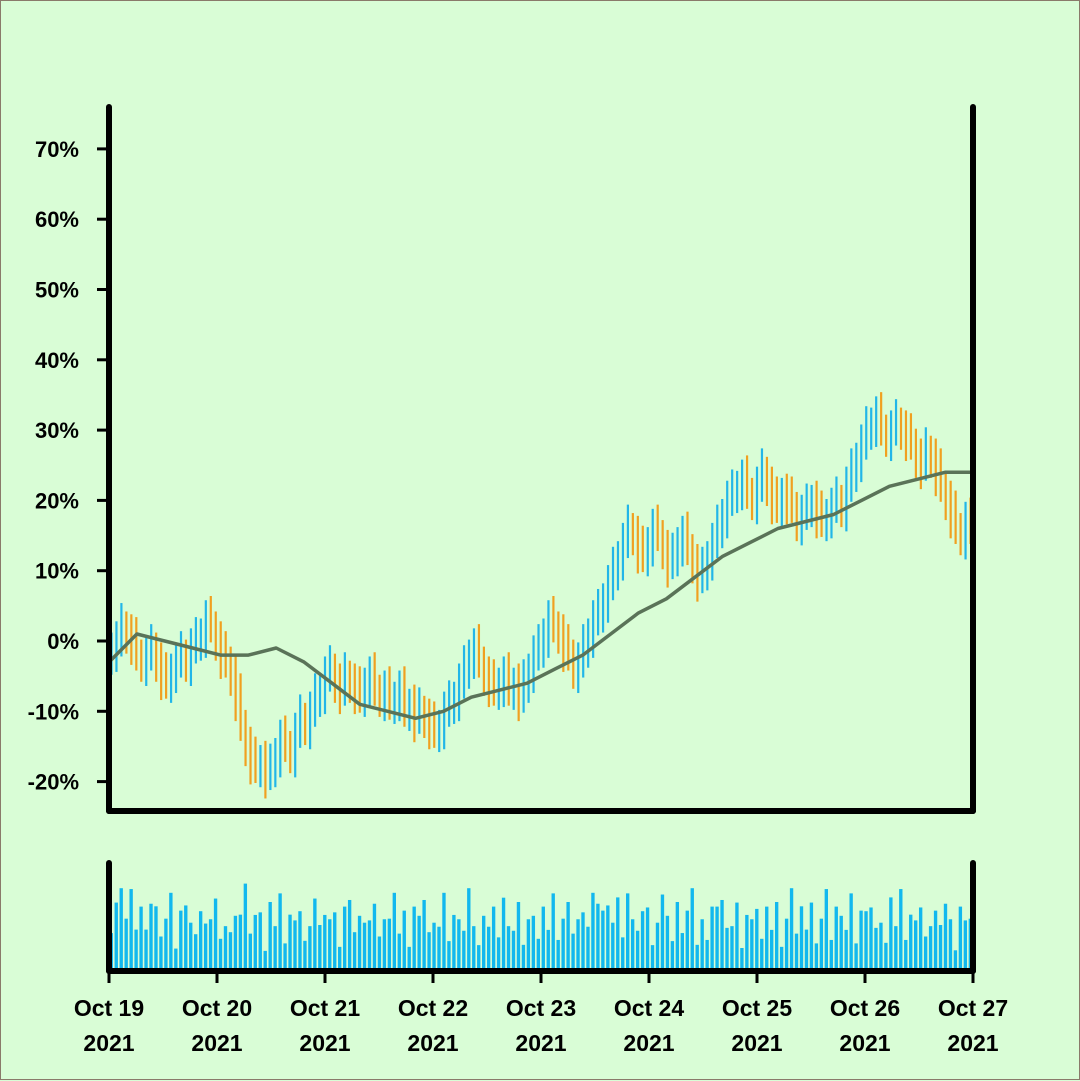 The image size is (1080, 1081). I want to click on y-tick-label: 50%, so click(57, 290).